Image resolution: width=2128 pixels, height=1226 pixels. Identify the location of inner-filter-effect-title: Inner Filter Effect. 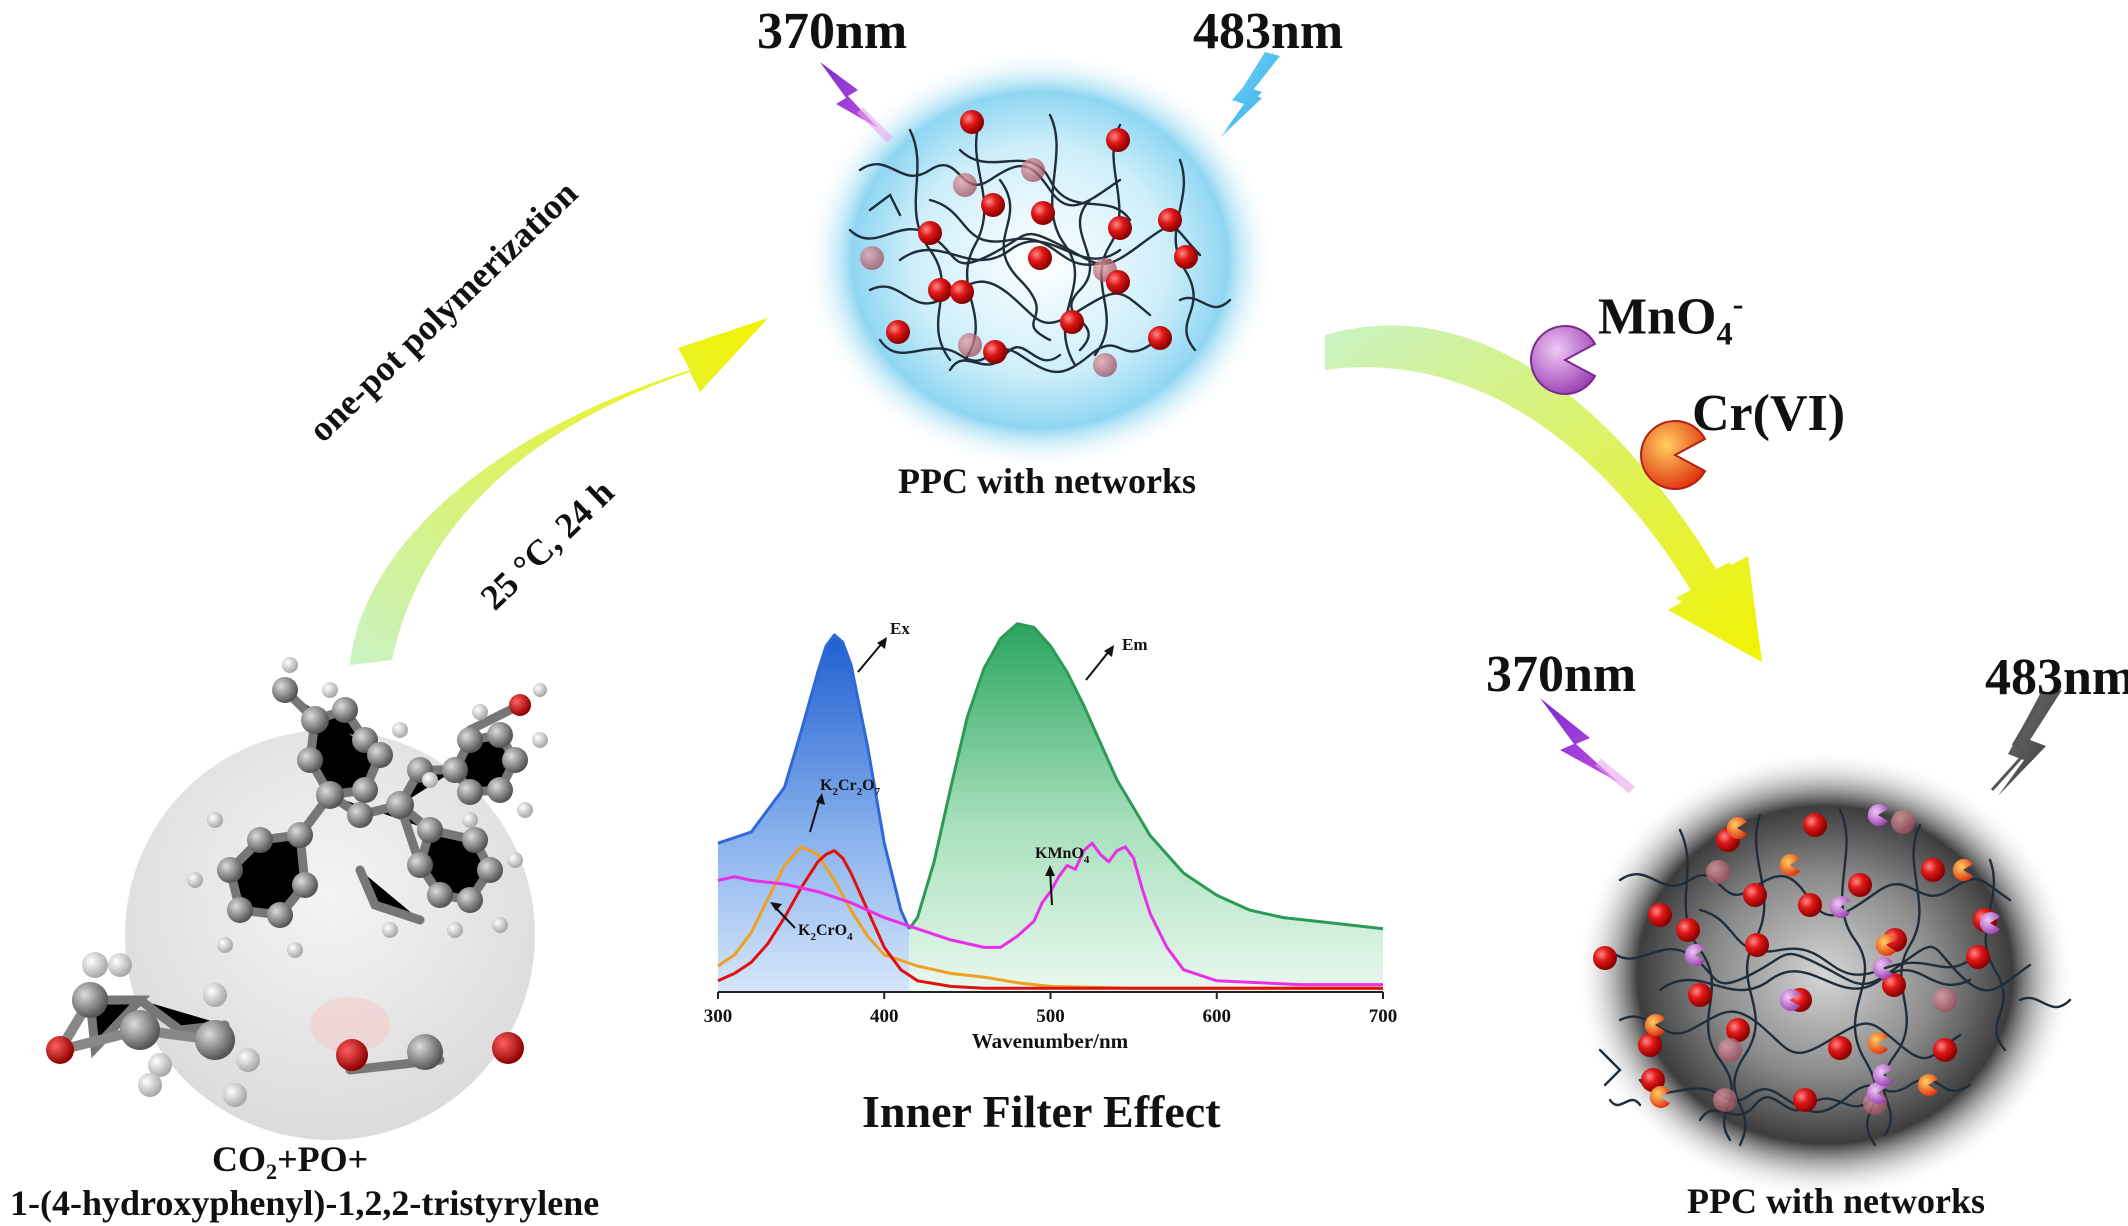
(1041, 1111).